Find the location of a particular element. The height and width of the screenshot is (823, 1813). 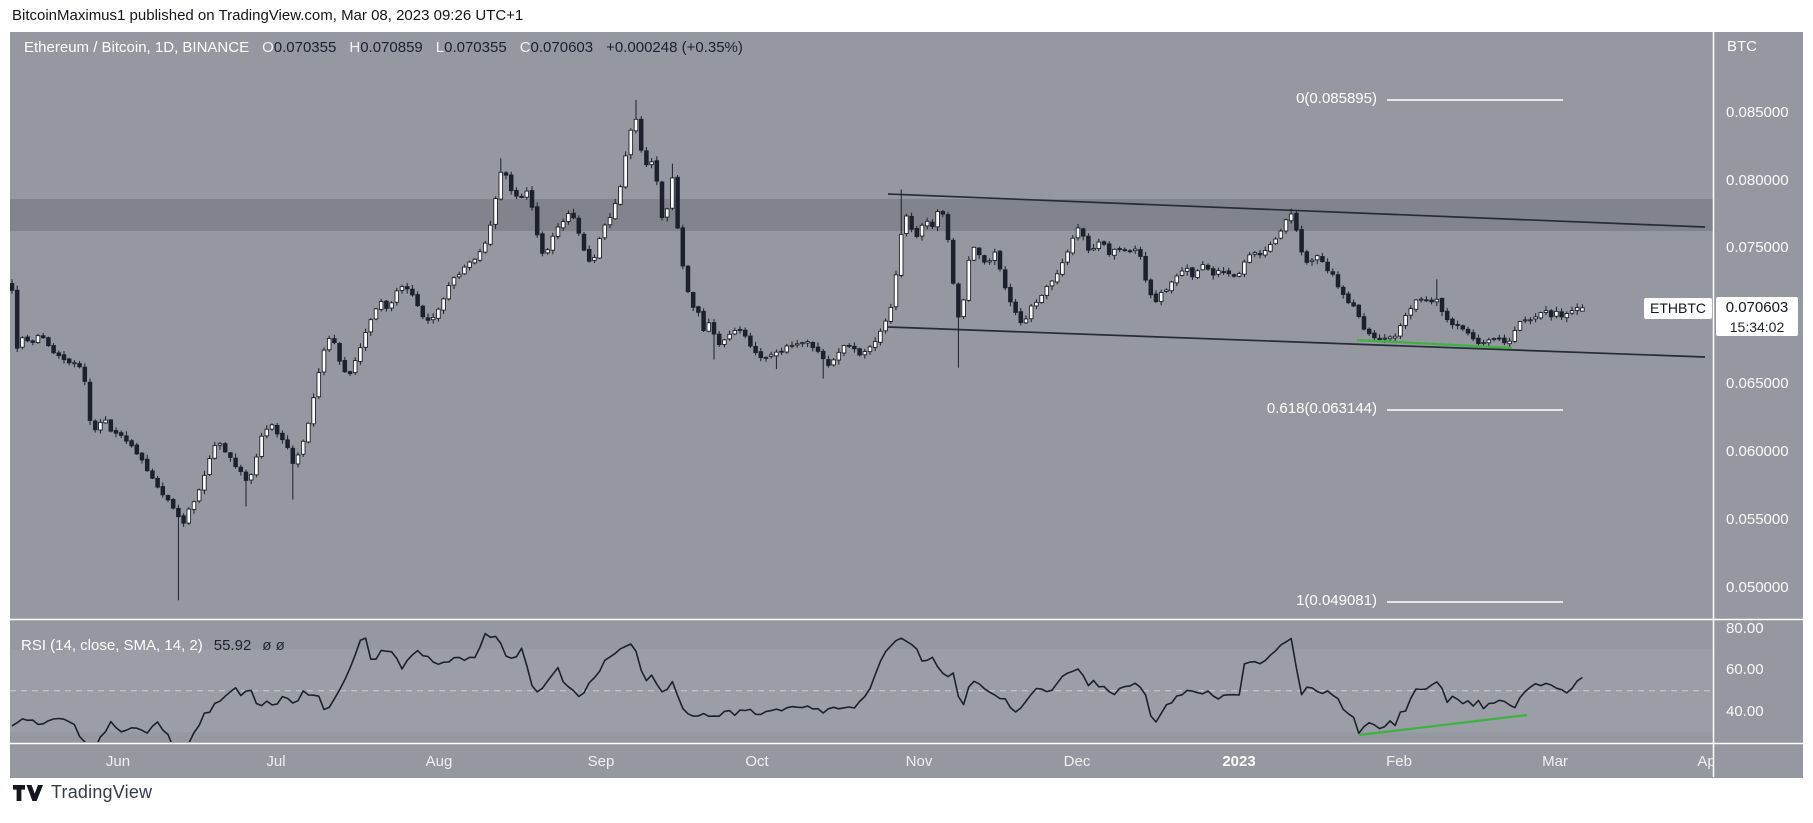

time-axis-label: 2023 is located at coordinates (1239, 761).